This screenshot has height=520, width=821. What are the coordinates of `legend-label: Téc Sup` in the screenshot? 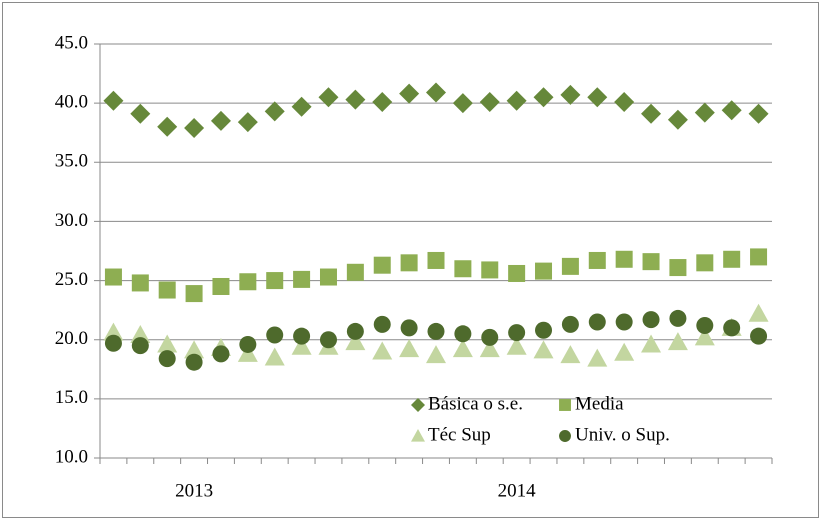 It's located at (459, 434).